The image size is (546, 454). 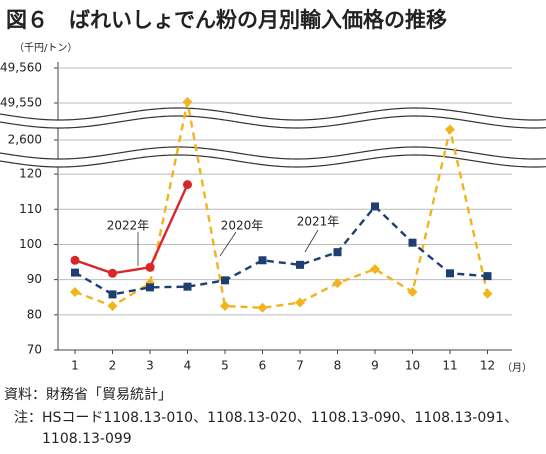 I want to click on x-tick-label: 9, so click(x=375, y=366).